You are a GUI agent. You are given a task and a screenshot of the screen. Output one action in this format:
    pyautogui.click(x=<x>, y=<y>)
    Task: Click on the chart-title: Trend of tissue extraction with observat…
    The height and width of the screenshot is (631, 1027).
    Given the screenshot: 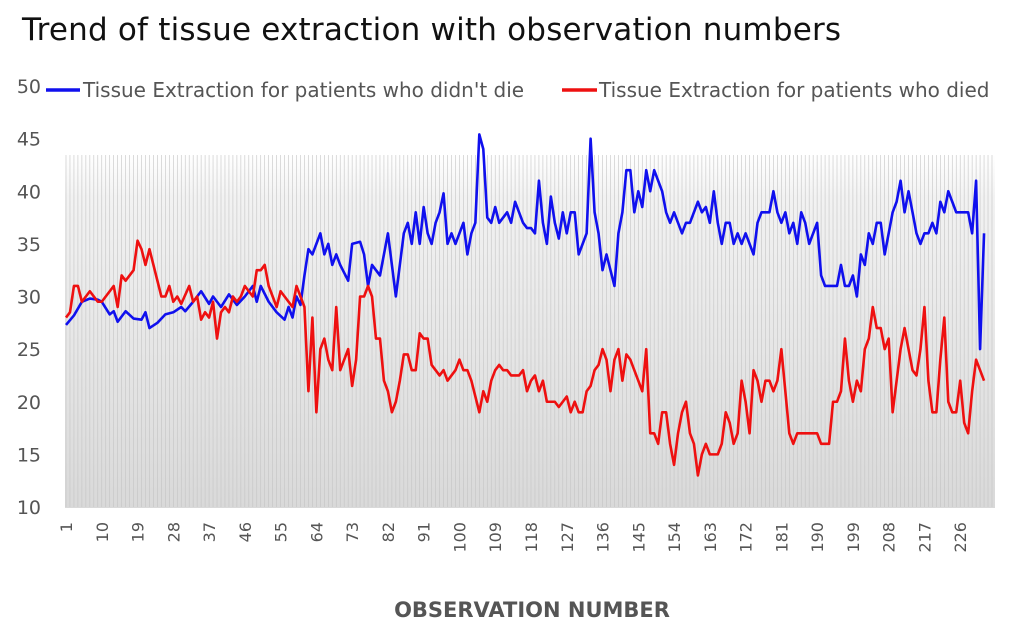 What is the action you would take?
    pyautogui.click(x=432, y=30)
    